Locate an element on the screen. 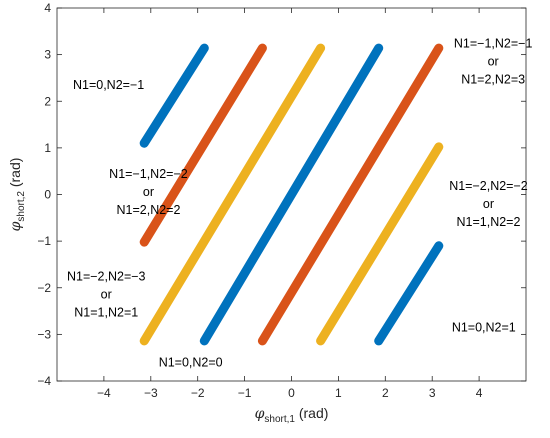  annotation-3-line-3: N1=2,N2=2 is located at coordinates (148, 210).